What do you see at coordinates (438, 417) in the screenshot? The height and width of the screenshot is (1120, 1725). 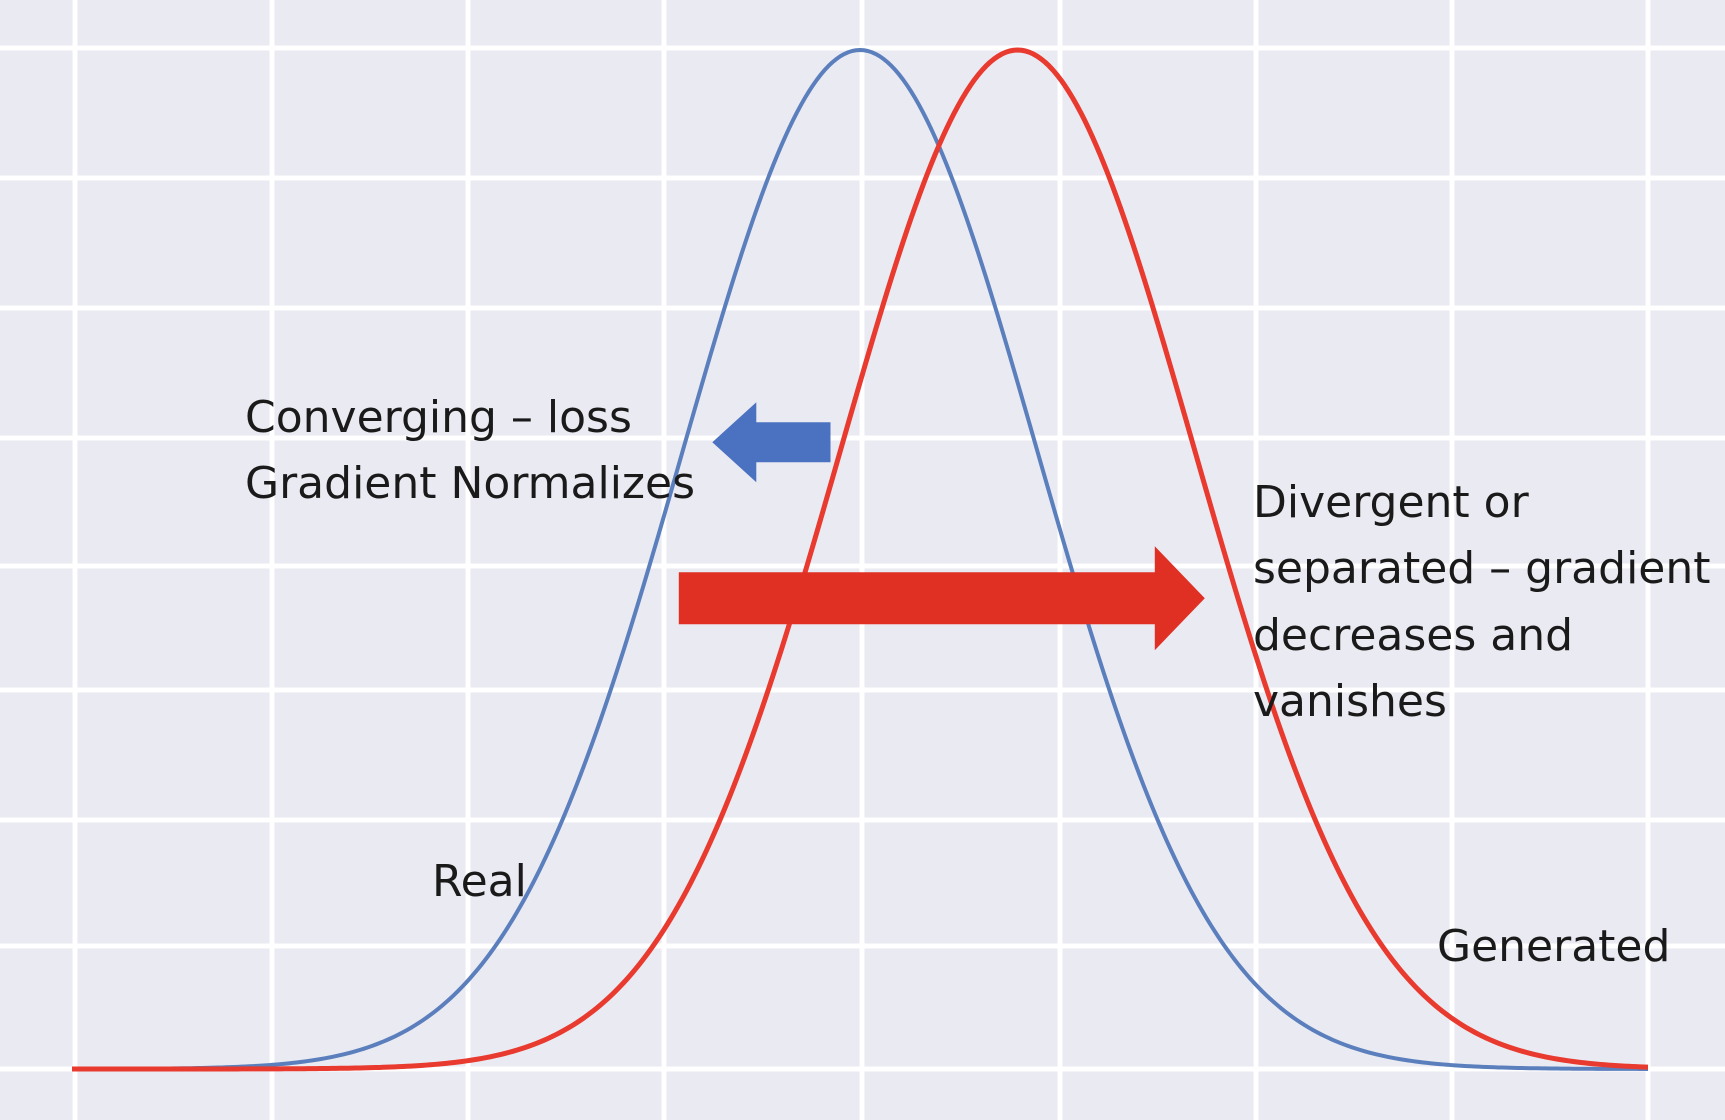 I see `converging-label-line-1: Converging – loss` at bounding box center [438, 417].